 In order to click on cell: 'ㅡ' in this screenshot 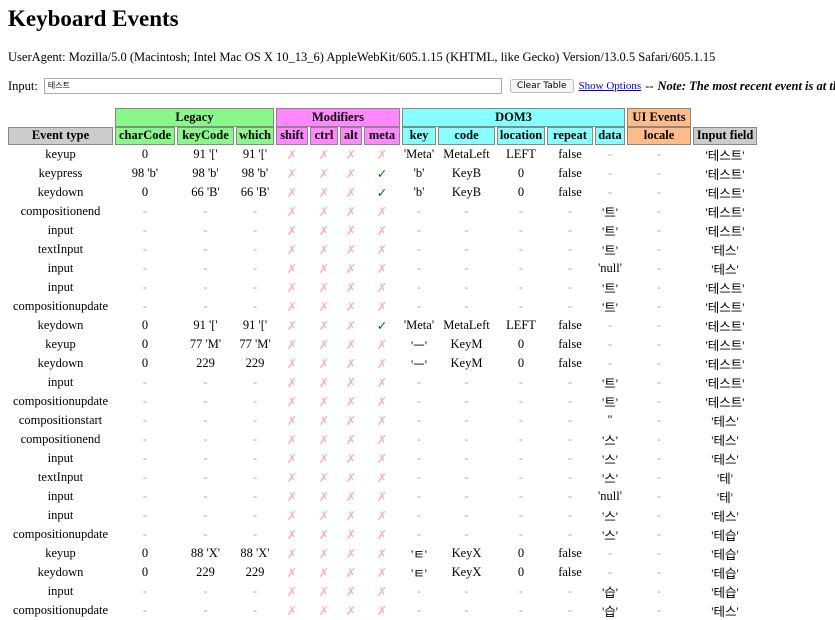, I will do `click(418, 365)`.